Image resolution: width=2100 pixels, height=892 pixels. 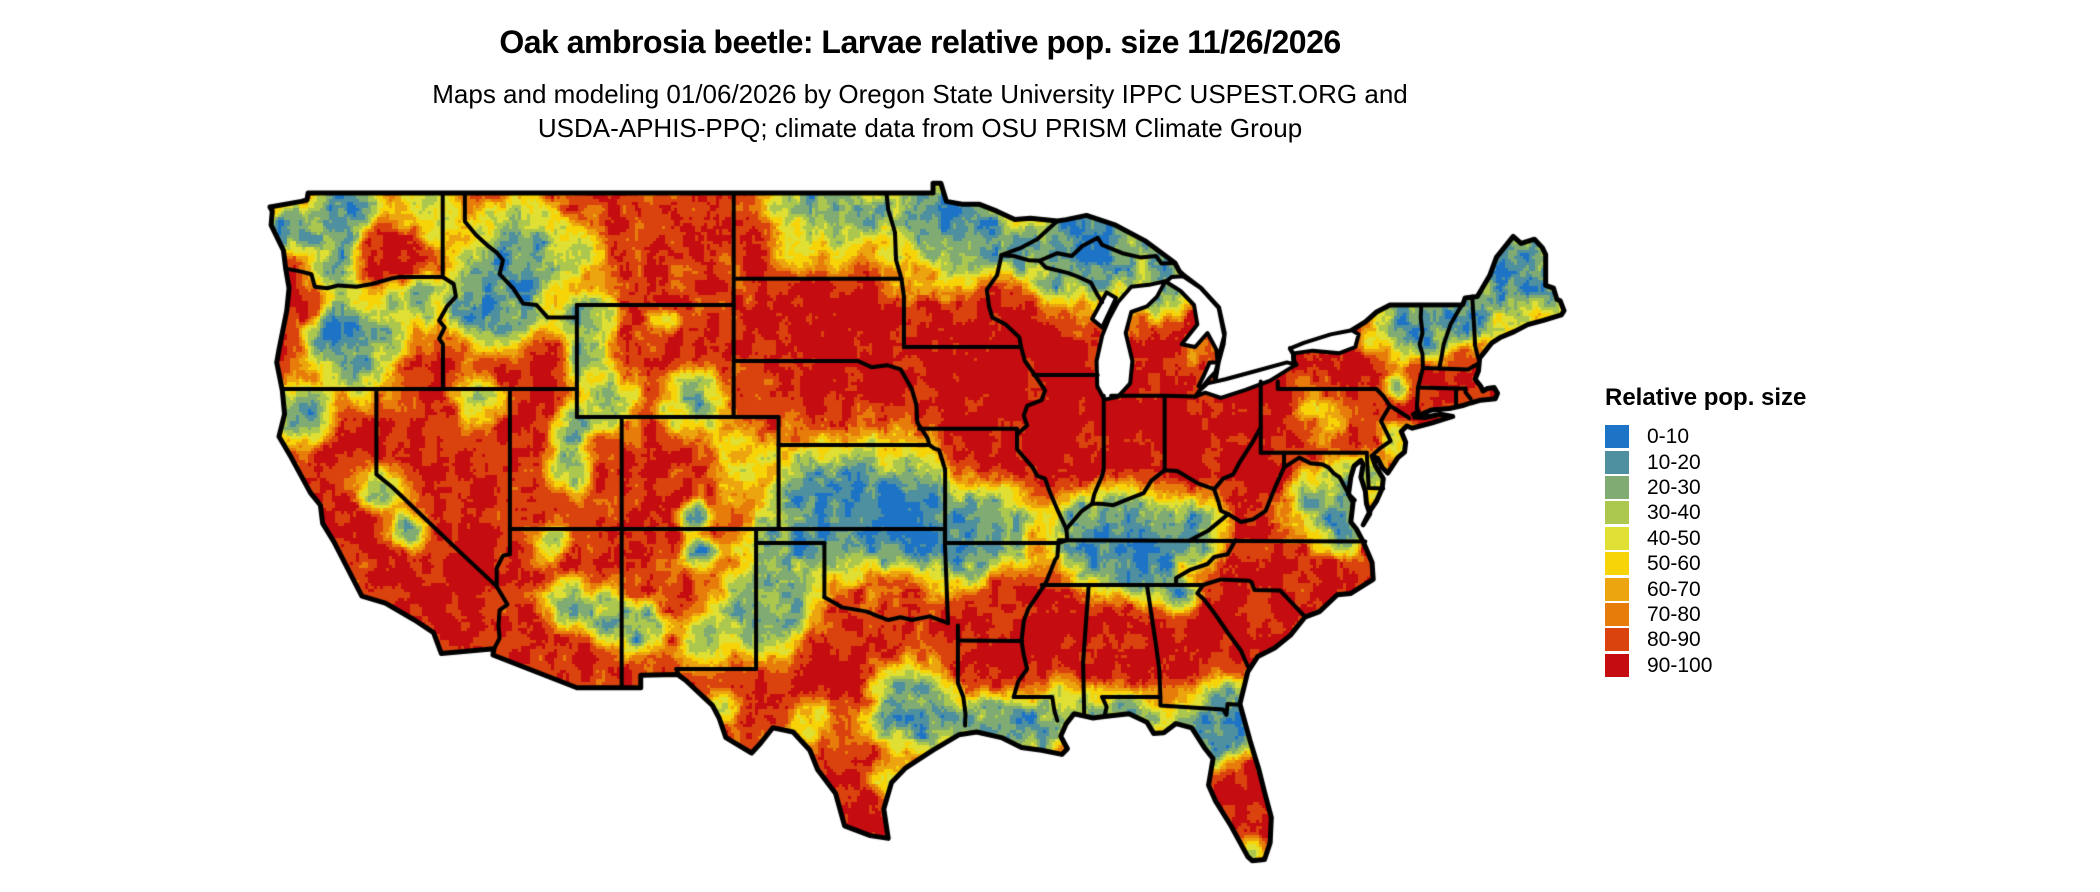 I want to click on legend-title: Relative pop. size, so click(x=1706, y=397).